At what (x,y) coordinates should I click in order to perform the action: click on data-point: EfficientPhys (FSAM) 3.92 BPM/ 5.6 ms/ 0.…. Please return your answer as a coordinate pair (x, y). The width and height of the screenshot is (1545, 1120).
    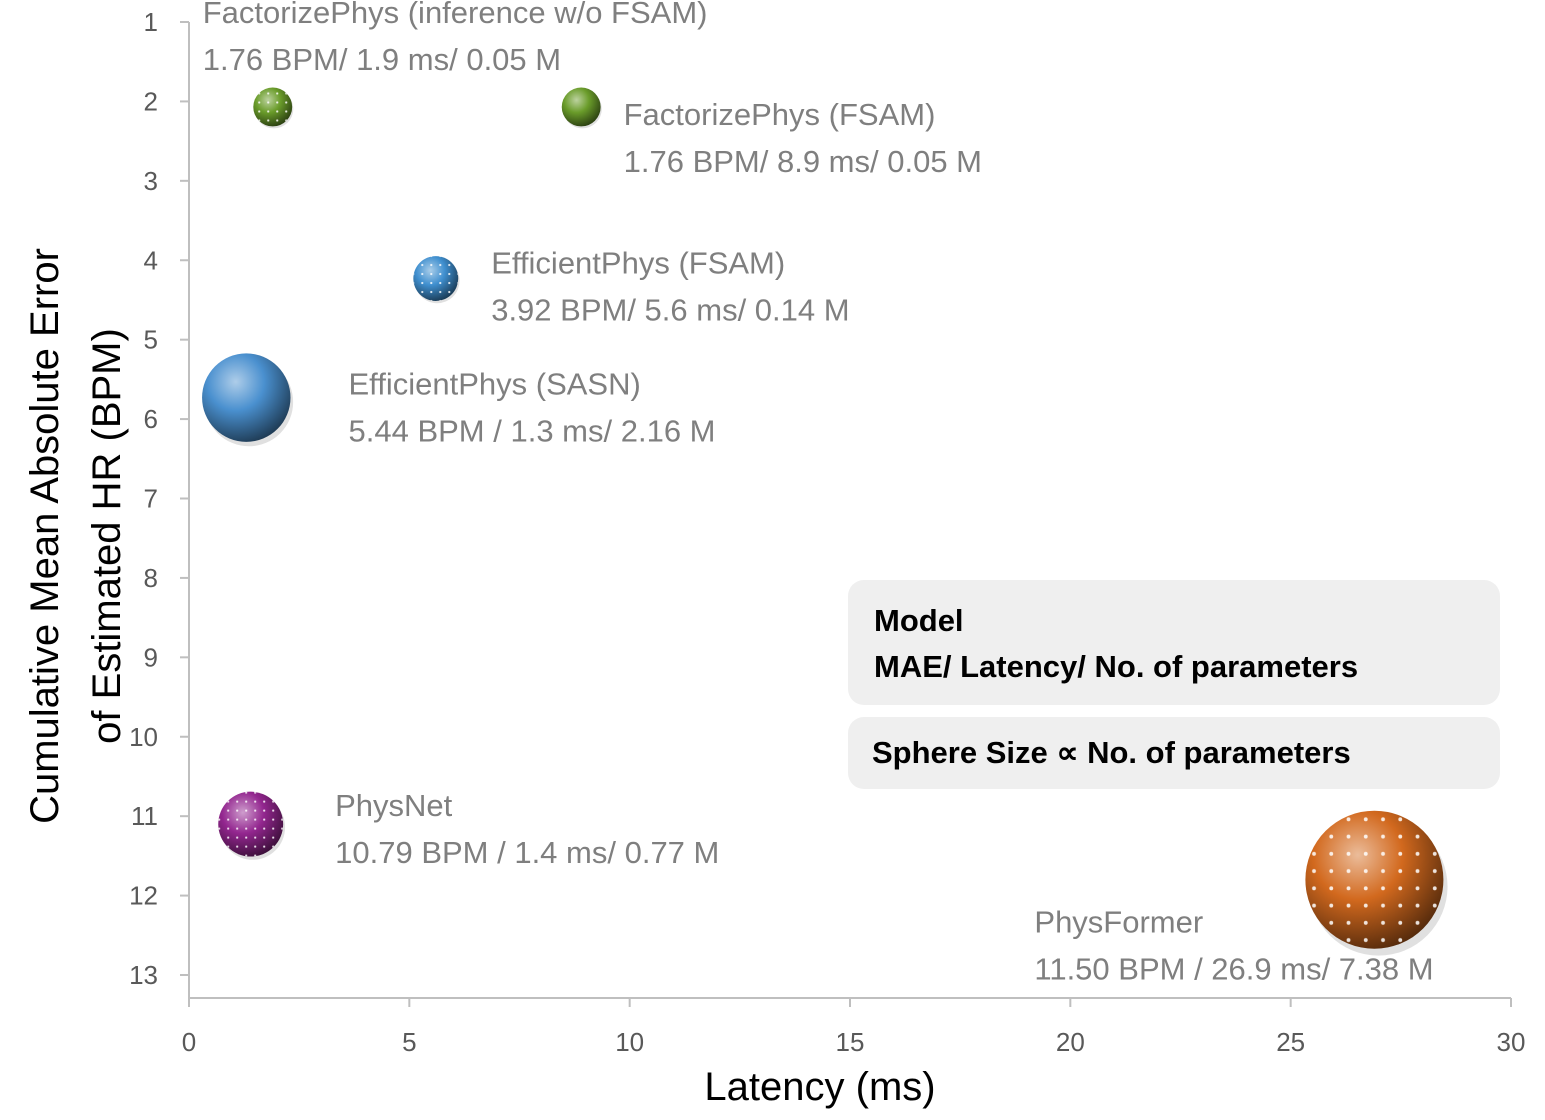
    Looking at the image, I should click on (631, 287).